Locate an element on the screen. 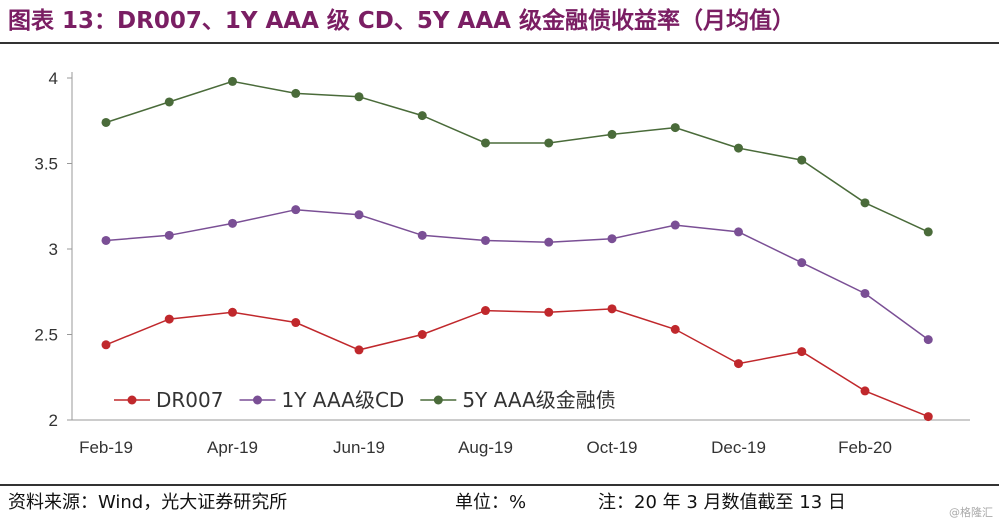  date-note: 注：20 年 3 月数值截至 13 日 is located at coordinates (722, 502).